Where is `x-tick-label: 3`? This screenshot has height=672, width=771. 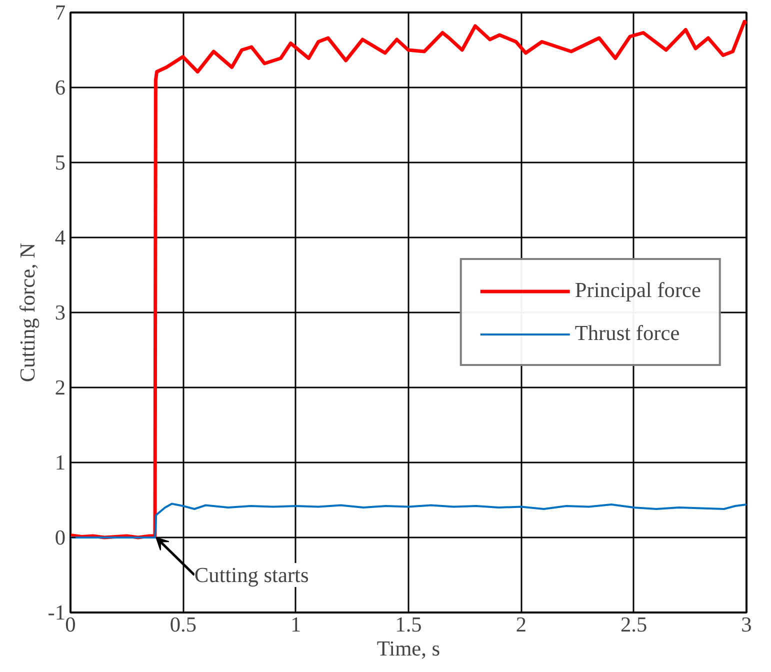
x-tick-label: 3 is located at coordinates (746, 624).